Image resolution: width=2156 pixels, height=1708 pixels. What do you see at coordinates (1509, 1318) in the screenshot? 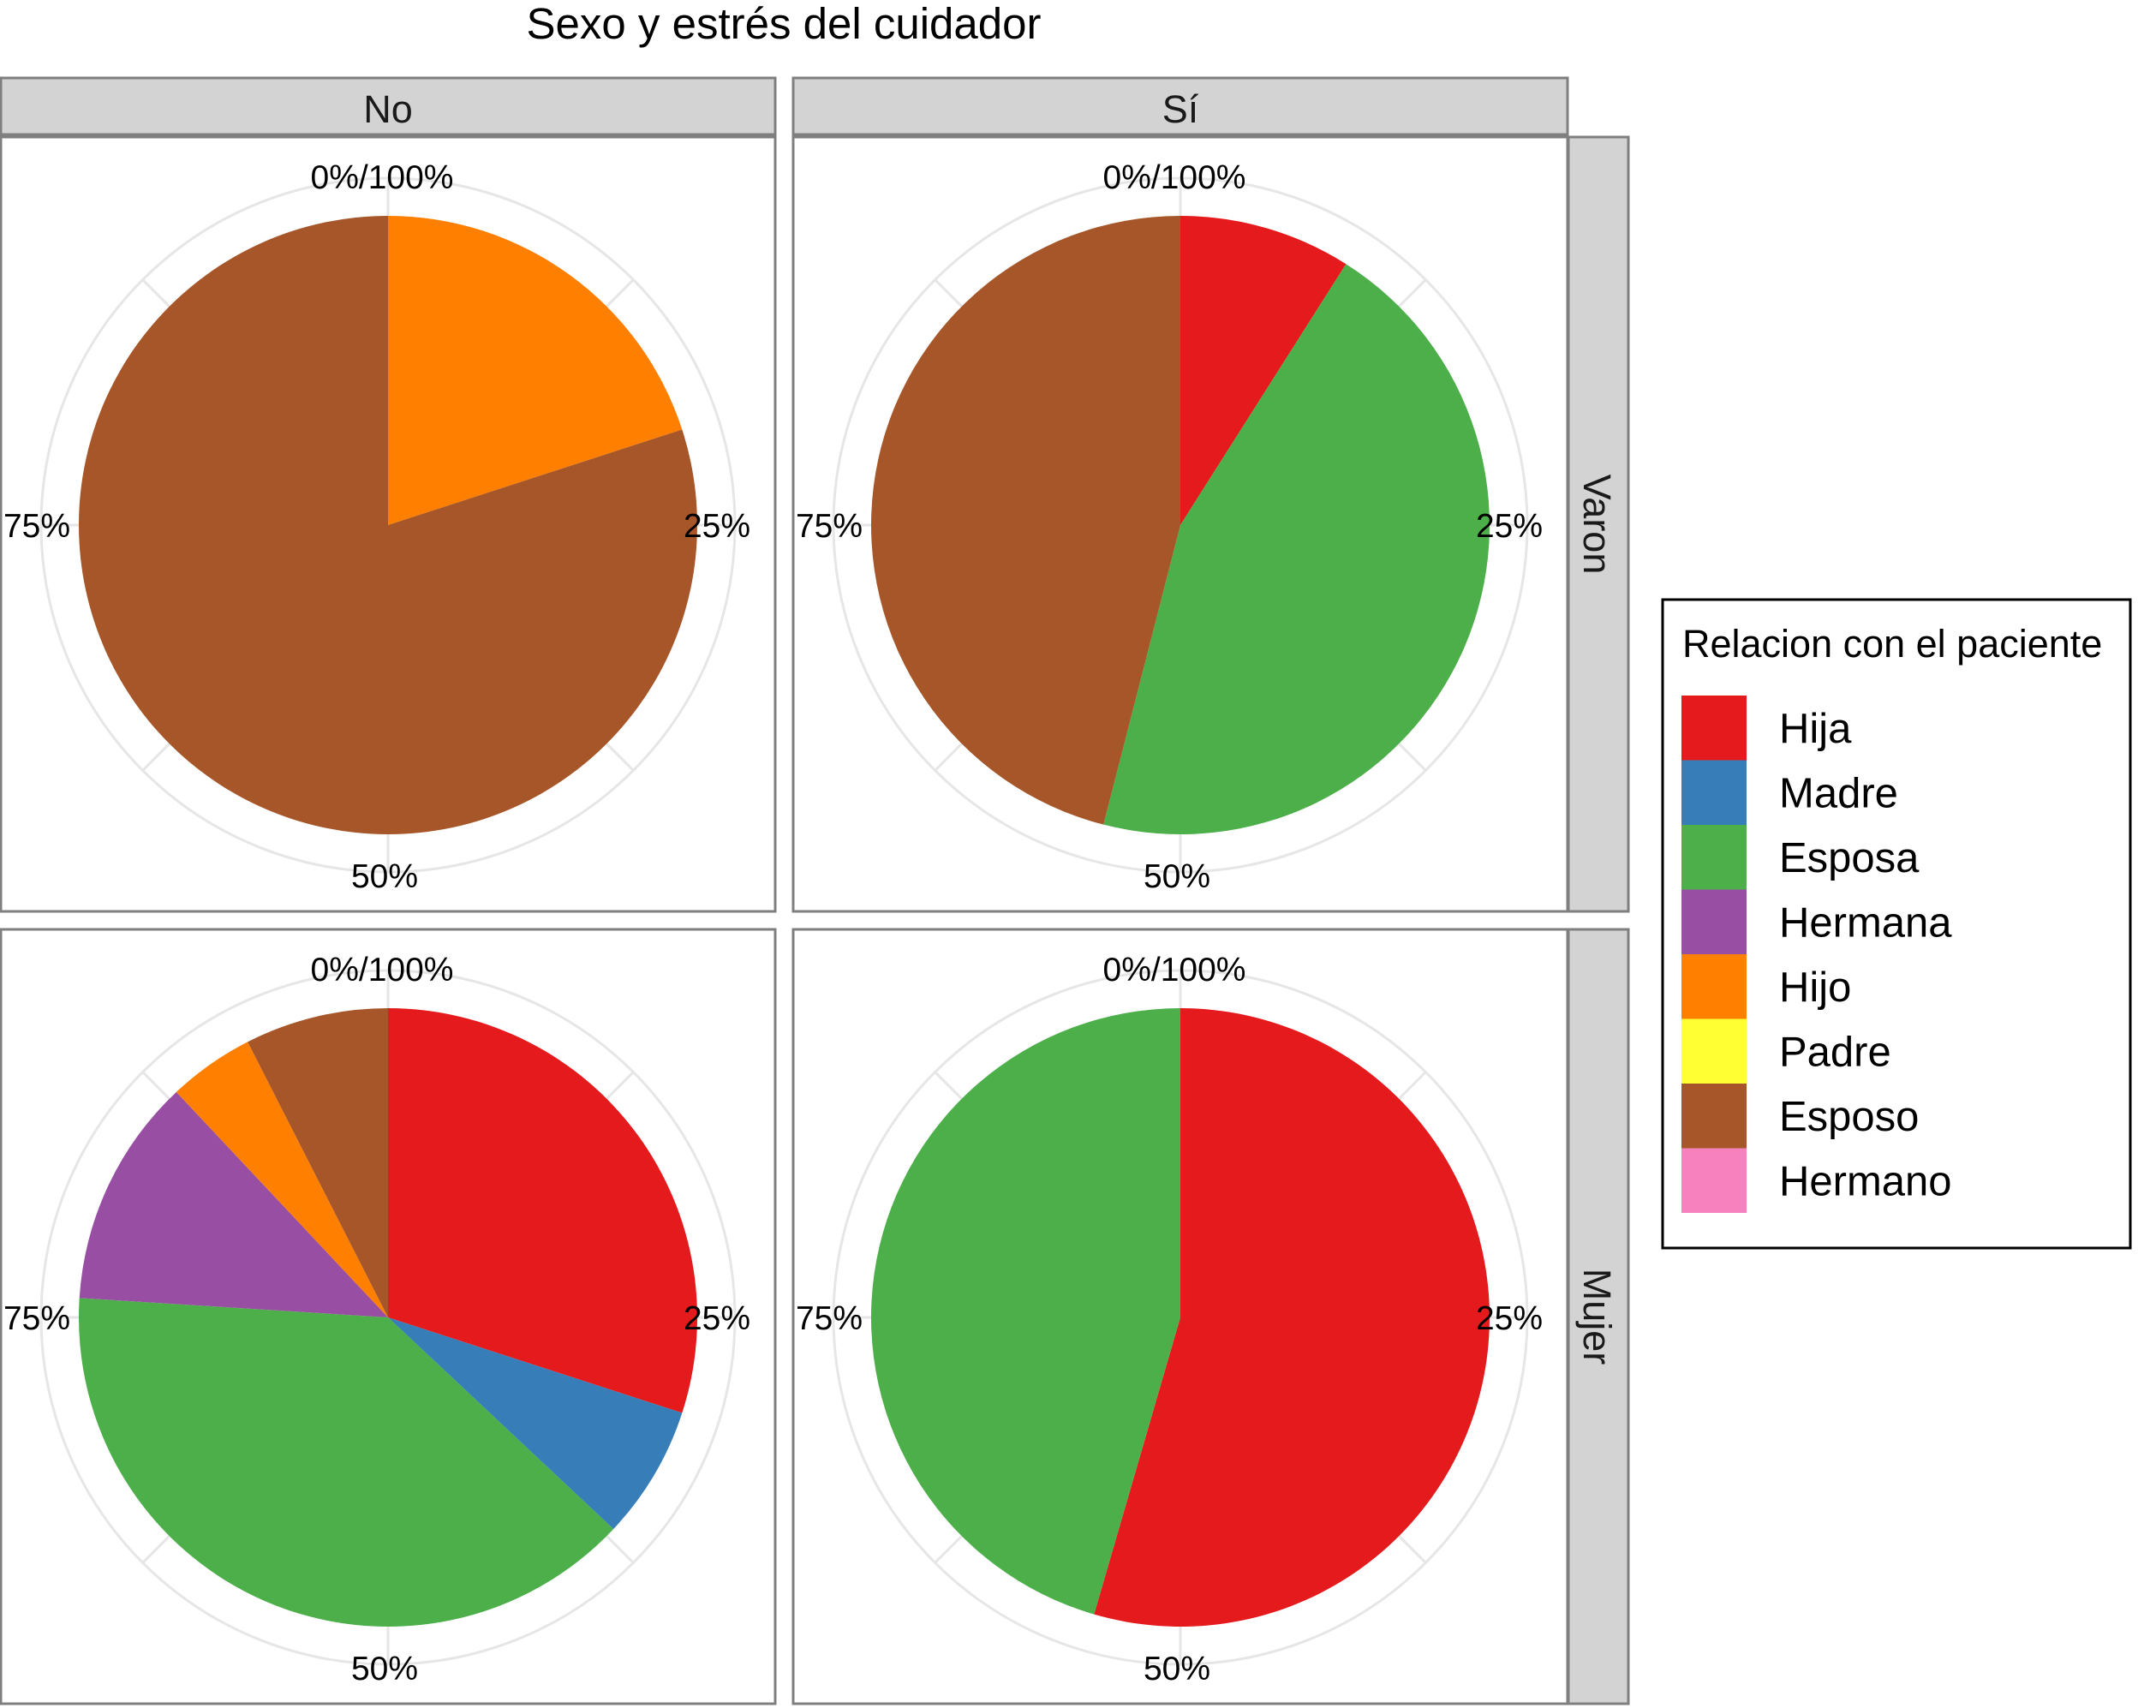
I see `angle-tick-label-25-si-mujer: 25%` at bounding box center [1509, 1318].